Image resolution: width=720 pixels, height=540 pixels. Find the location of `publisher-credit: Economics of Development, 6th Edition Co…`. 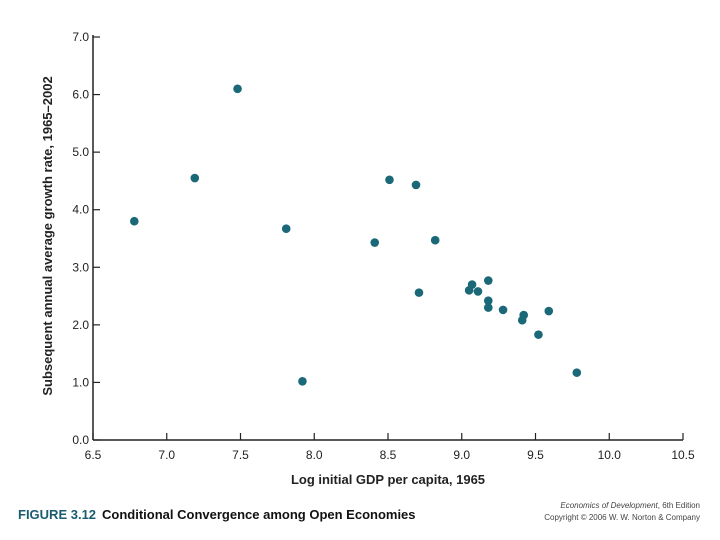

publisher-credit: Economics of Development, 6th Edition Co… is located at coordinates (622, 512).